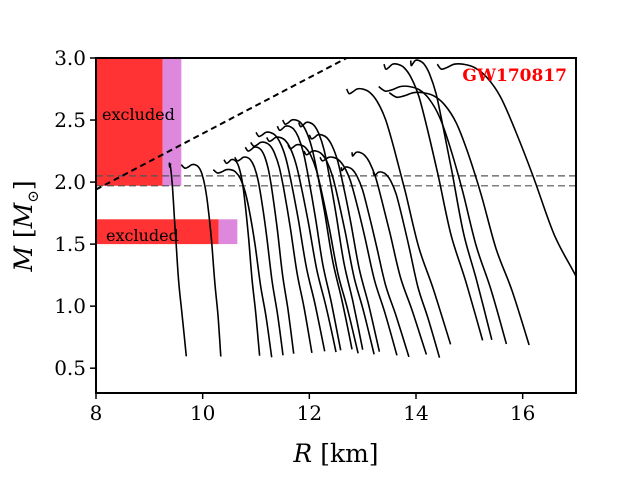 Image resolution: width=640 pixels, height=480 pixels. What do you see at coordinates (70, 182) in the screenshot?
I see `y-tick-label: 2.0` at bounding box center [70, 182].